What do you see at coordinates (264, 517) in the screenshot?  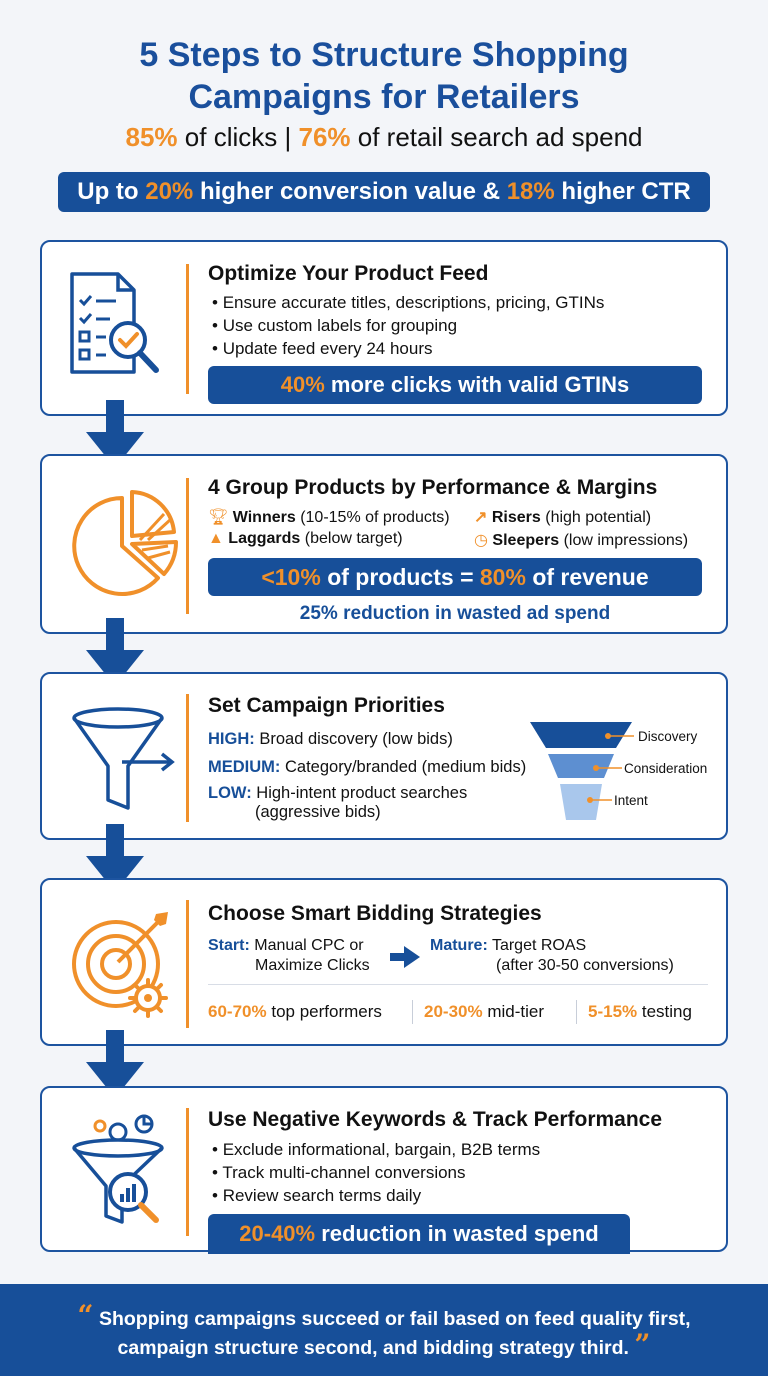 I see `group-name: Winners` at bounding box center [264, 517].